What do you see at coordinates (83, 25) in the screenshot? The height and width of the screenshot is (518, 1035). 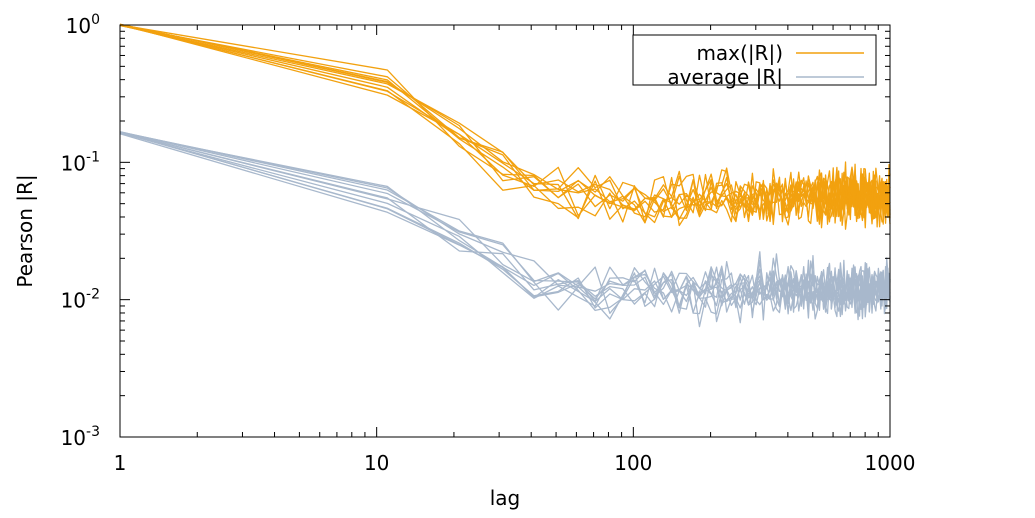 I see `y-tick-label: 10⁰` at bounding box center [83, 25].